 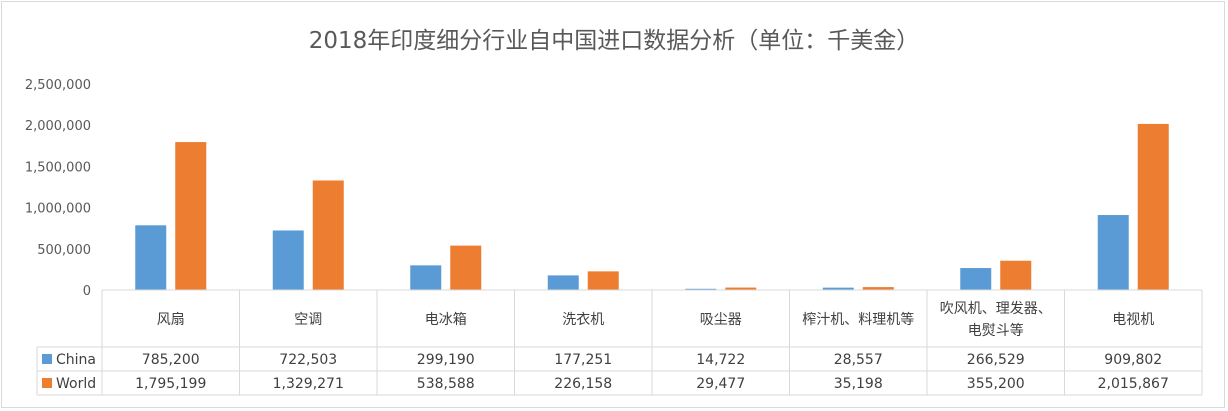 I want to click on table-cell-value: 2,015,867, so click(x=1133, y=384).